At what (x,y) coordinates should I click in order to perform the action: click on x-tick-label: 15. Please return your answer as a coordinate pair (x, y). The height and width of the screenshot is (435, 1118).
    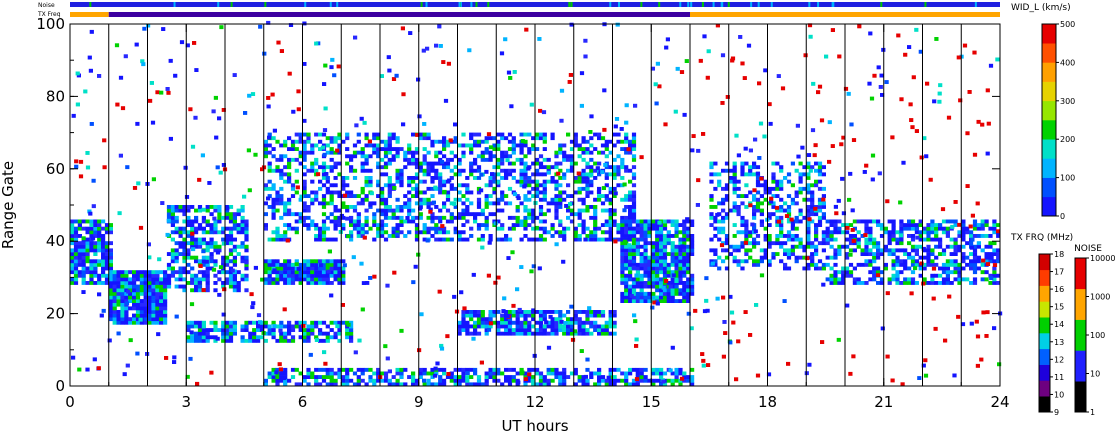
    Looking at the image, I should click on (651, 402).